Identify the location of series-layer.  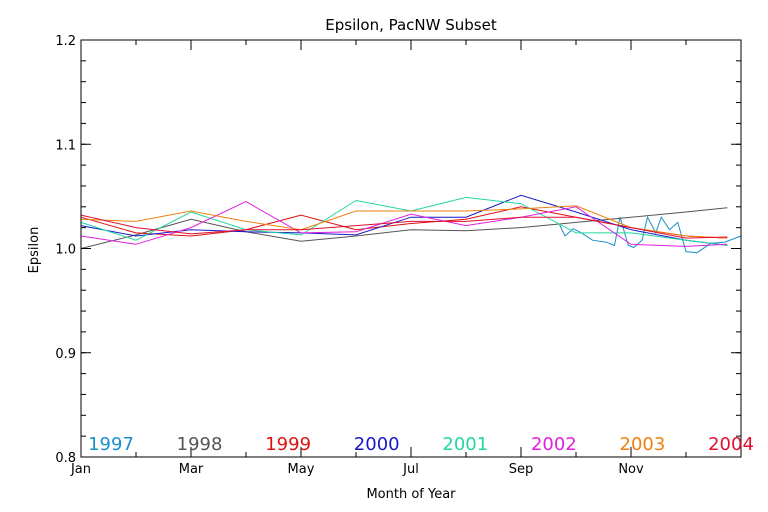
(411, 224).